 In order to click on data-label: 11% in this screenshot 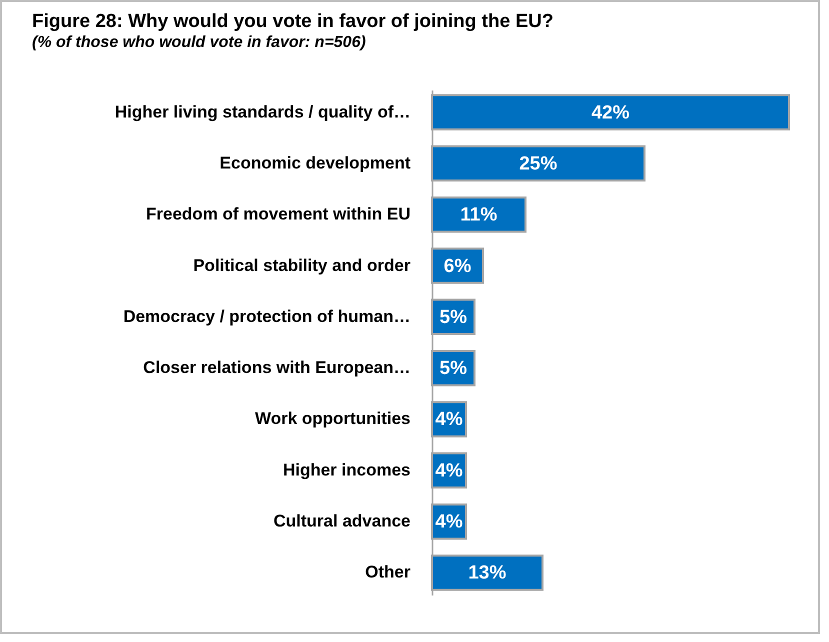, I will do `click(479, 215)`.